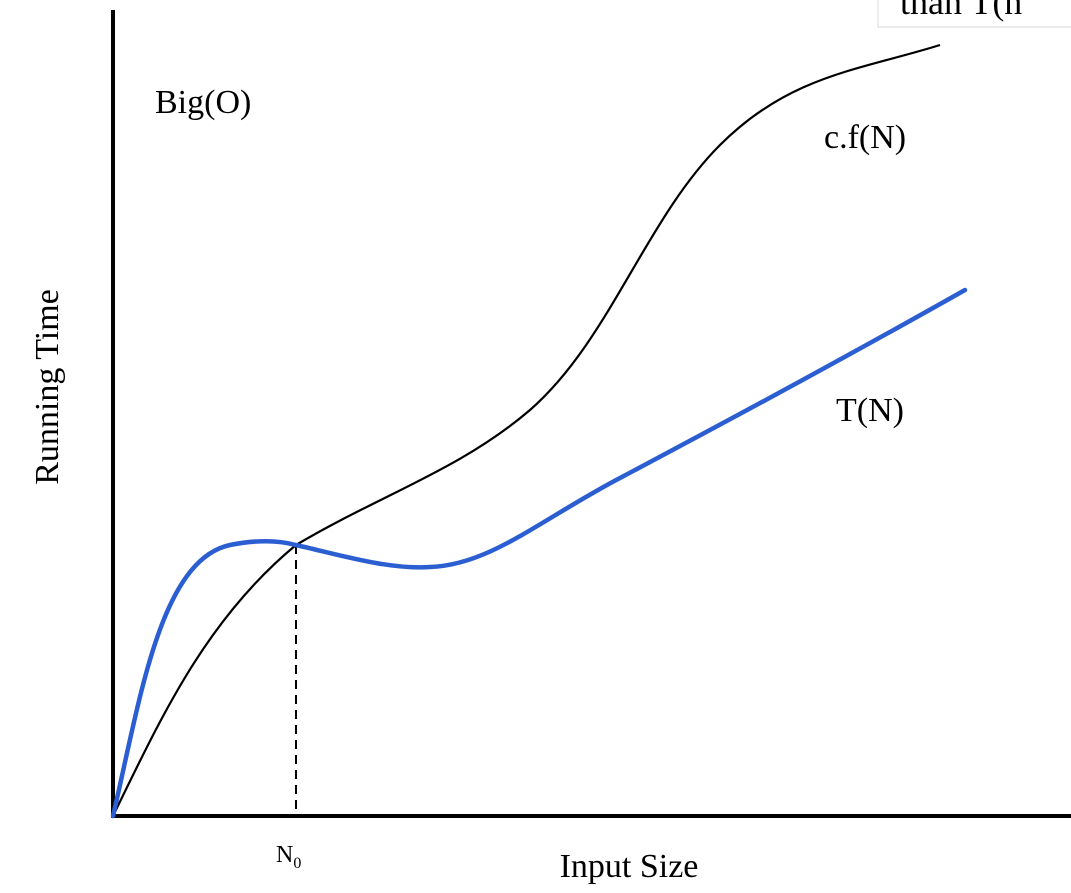  Describe the element at coordinates (629, 866) in the screenshot. I see `x-axis-label: Input Size` at that location.